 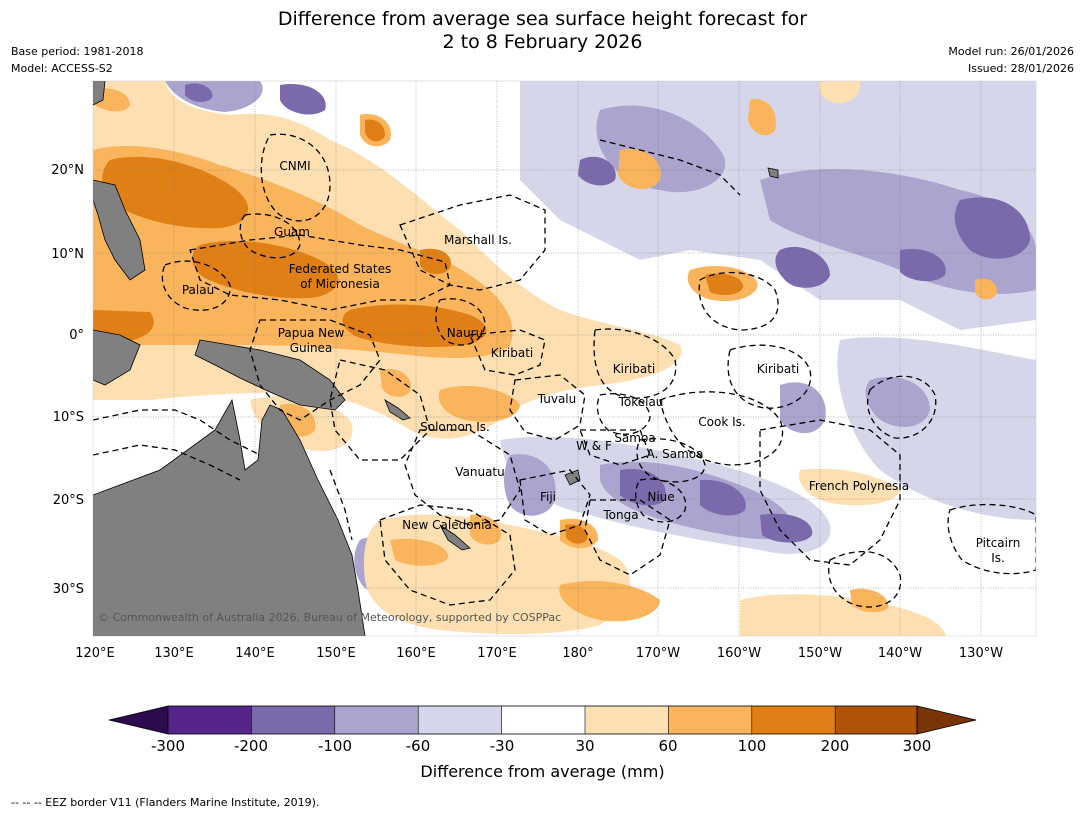 What do you see at coordinates (455, 537) in the screenshot?
I see `new-caledonia-landmass` at bounding box center [455, 537].